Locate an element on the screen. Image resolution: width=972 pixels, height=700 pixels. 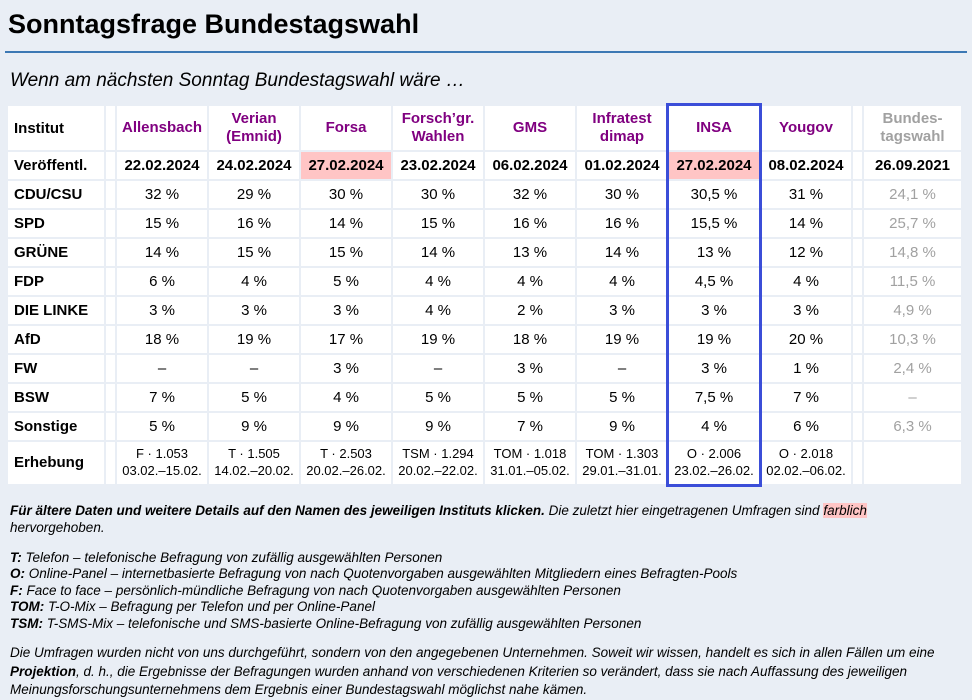
survey-info-cell: T · 2.503 20.02.–26.02. is located at coordinates (346, 463).